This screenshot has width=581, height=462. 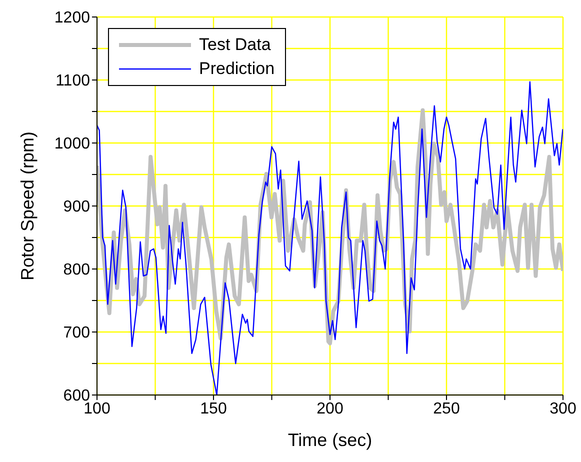 What do you see at coordinates (330, 440) in the screenshot?
I see `x-axis-title: Time (sec)` at bounding box center [330, 440].